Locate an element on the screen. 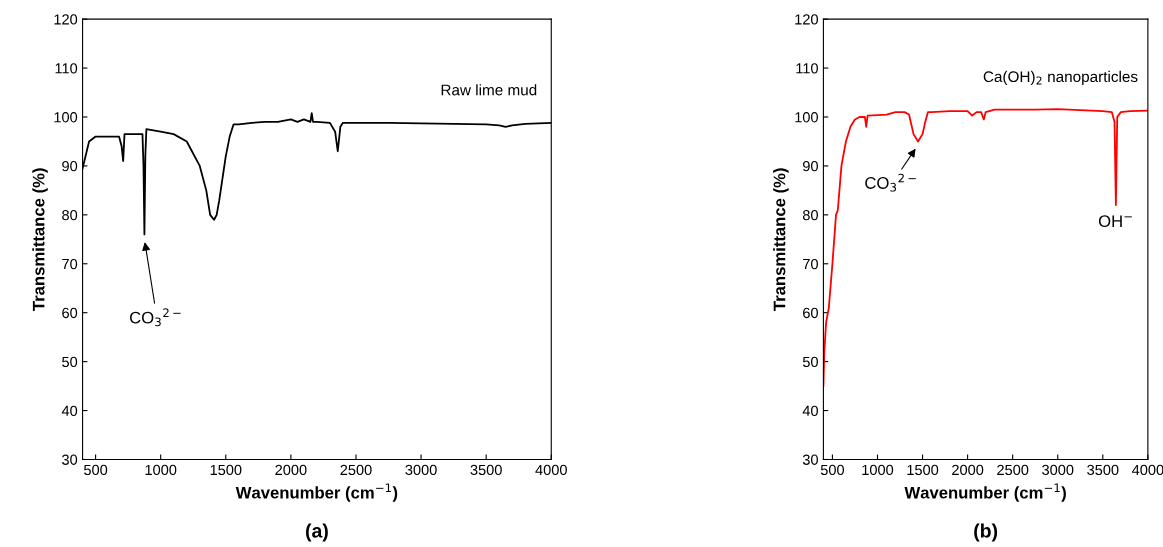 The height and width of the screenshot is (547, 1163). annotation: OH$^{−}$ is located at coordinates (1115, 221).